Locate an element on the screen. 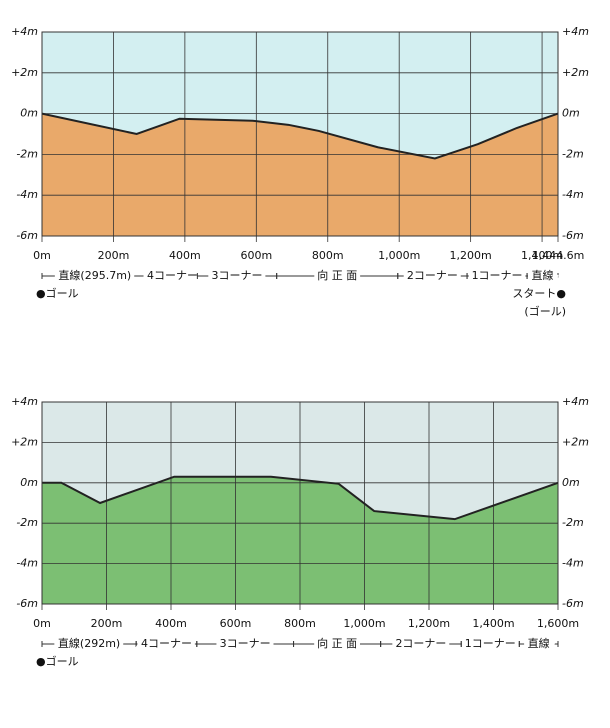 The height and width of the screenshot is (728, 610). section-label: 直線(295.7m) is located at coordinates (94, 275).